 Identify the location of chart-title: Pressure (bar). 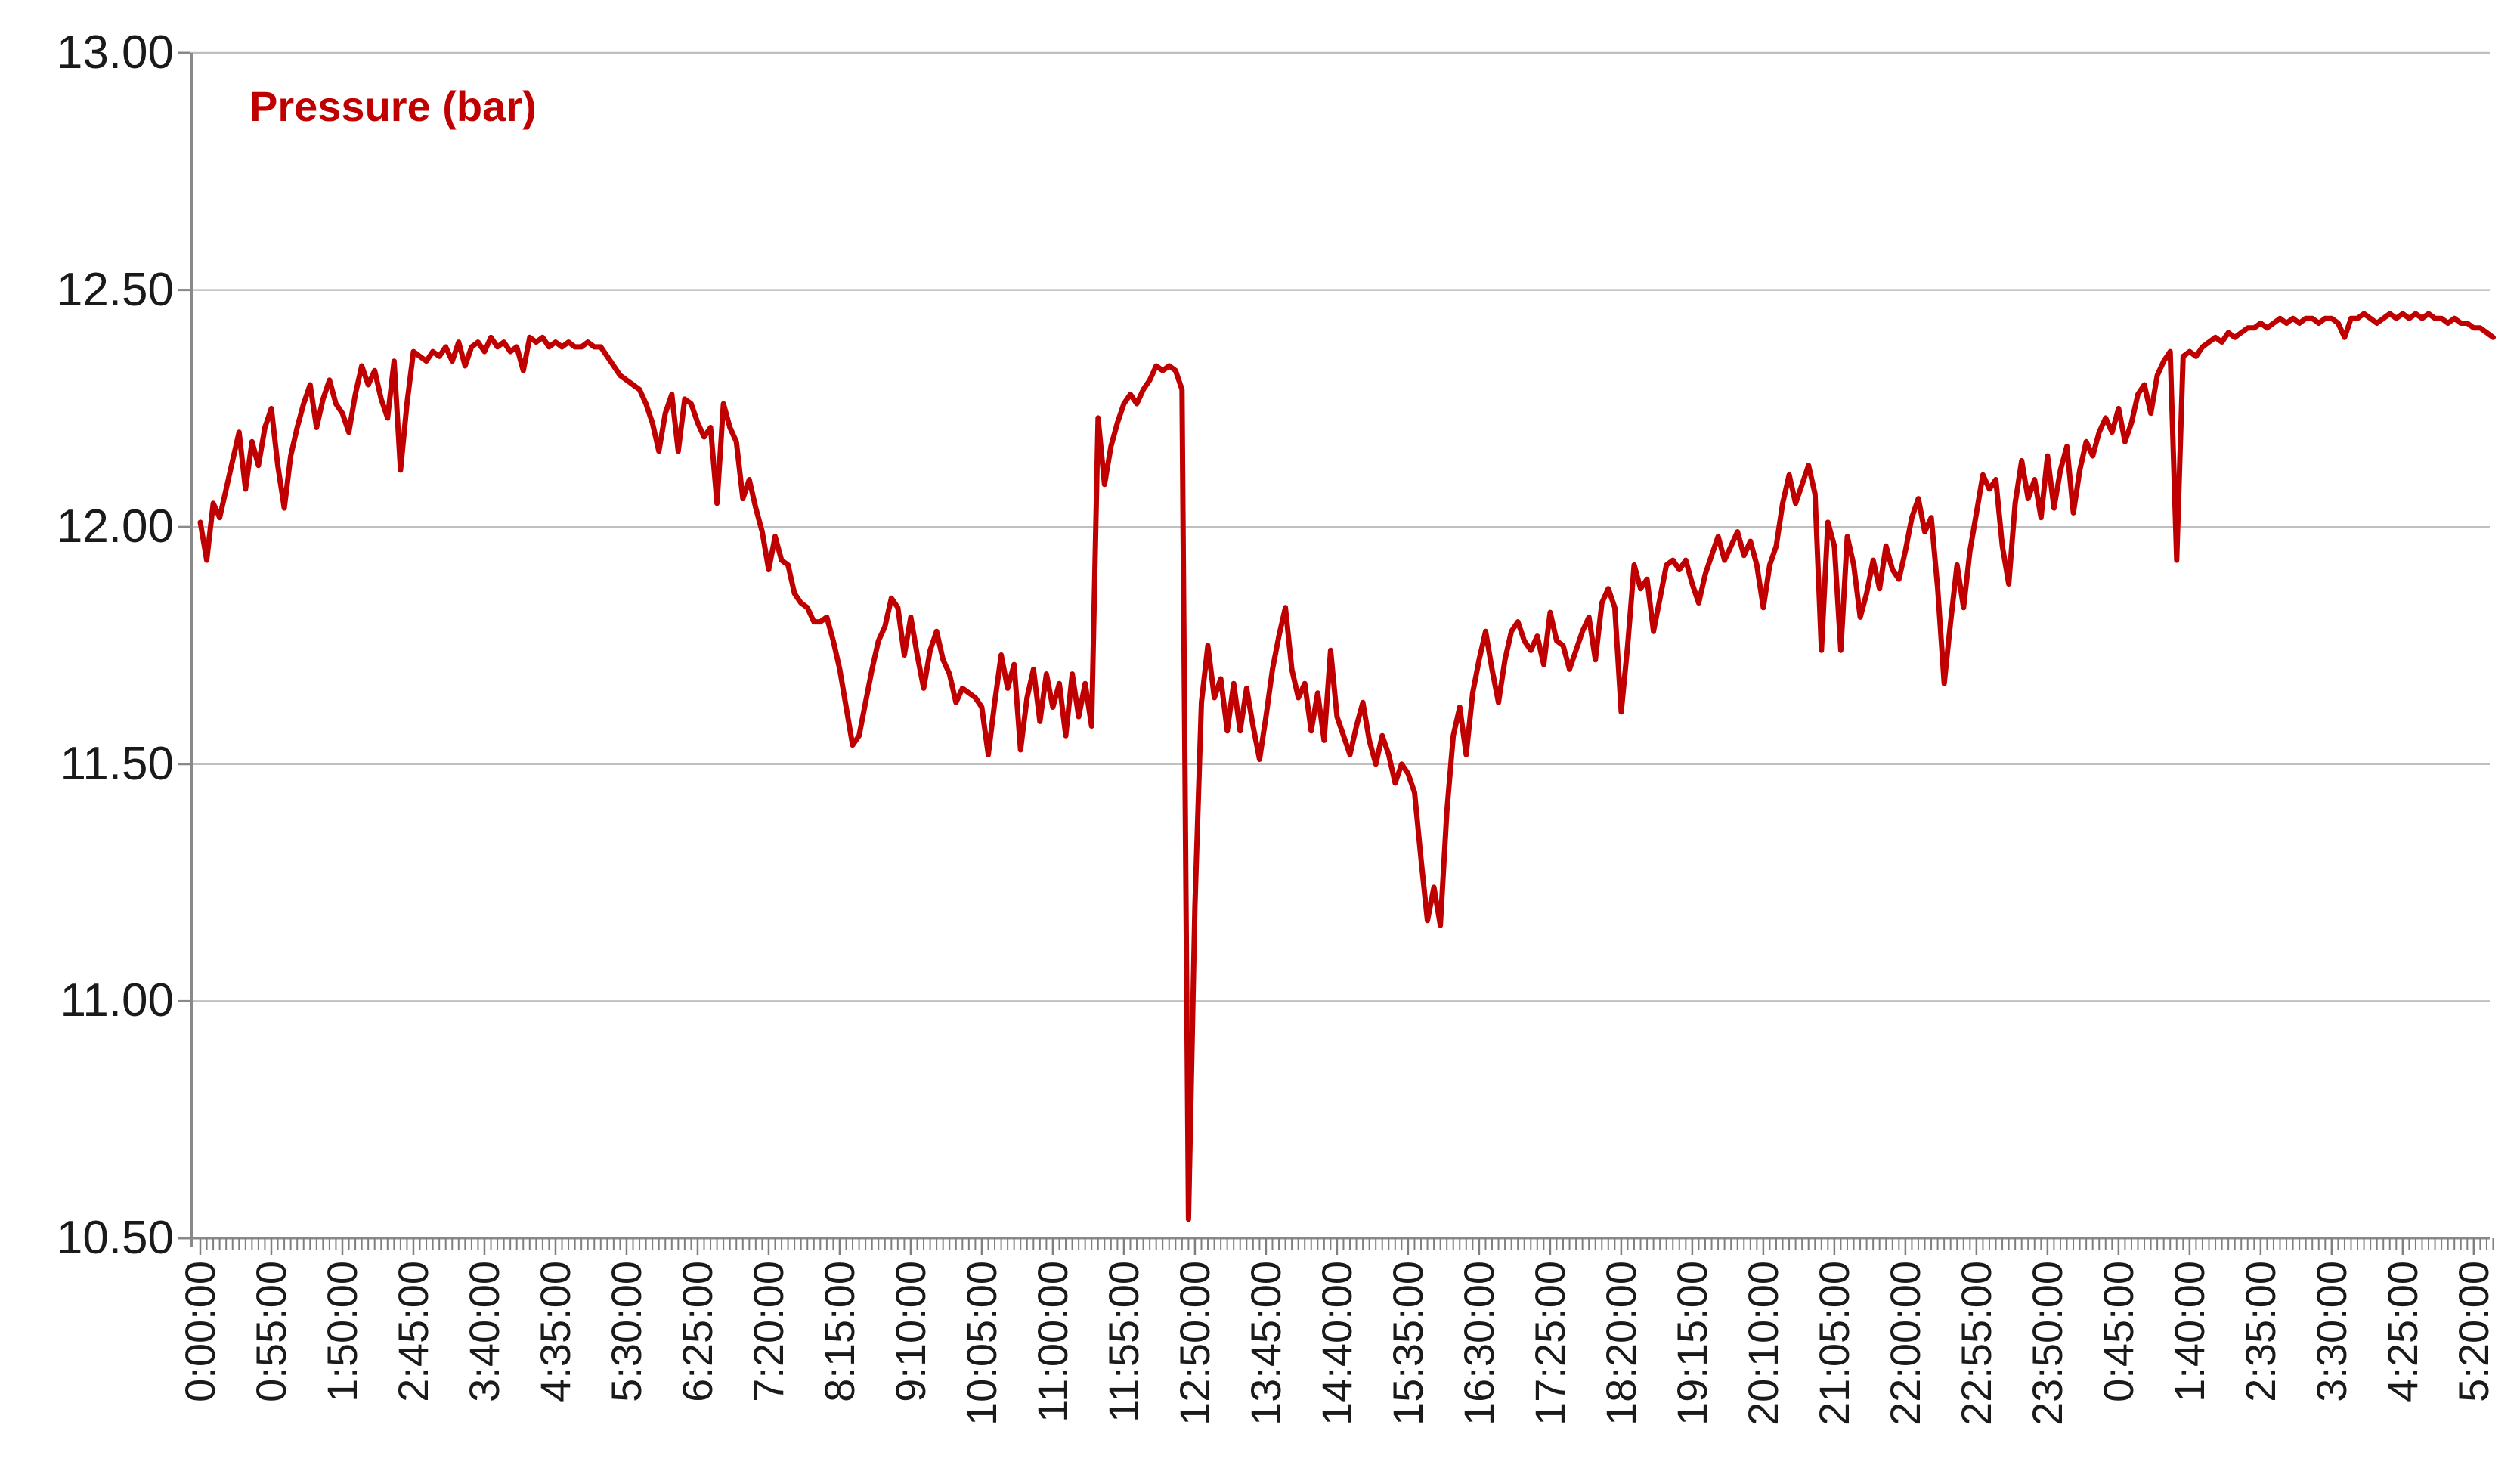
(393, 106).